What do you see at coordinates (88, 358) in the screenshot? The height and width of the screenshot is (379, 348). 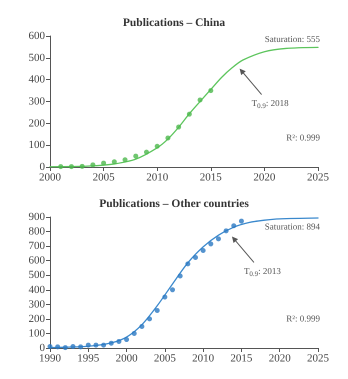 I see `x-tick-label: 1995` at bounding box center [88, 358].